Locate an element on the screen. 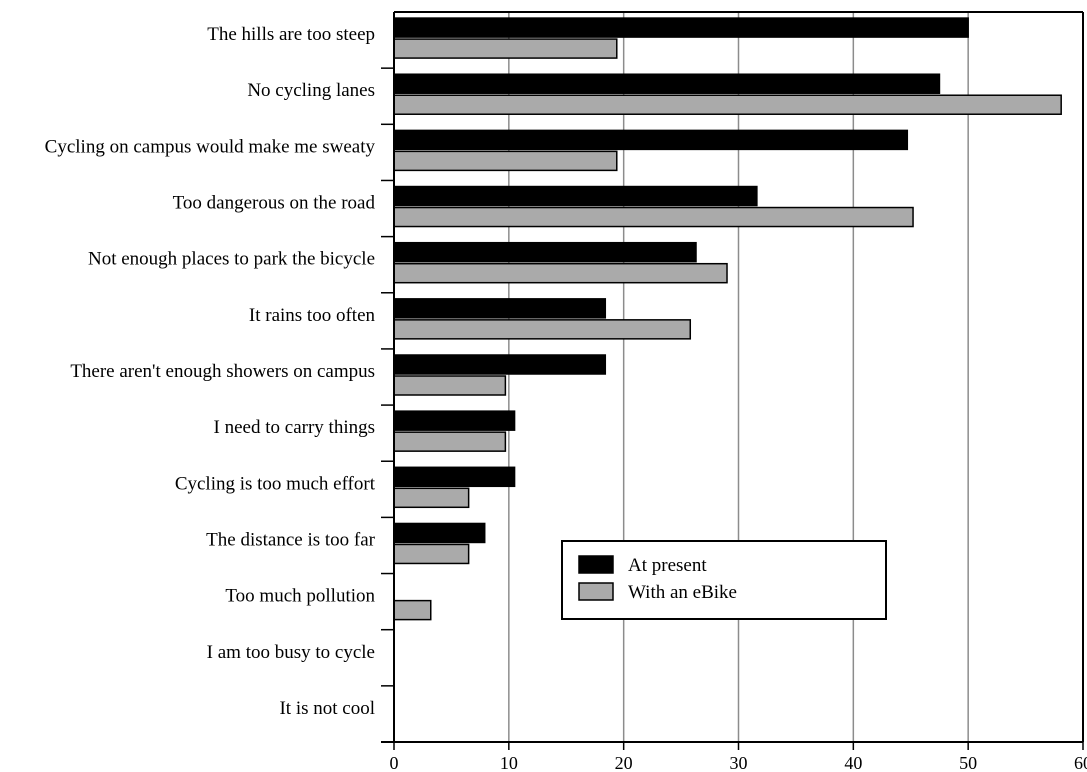 The height and width of the screenshot is (772, 1087). x-tick-label: 60 is located at coordinates (1080, 762).